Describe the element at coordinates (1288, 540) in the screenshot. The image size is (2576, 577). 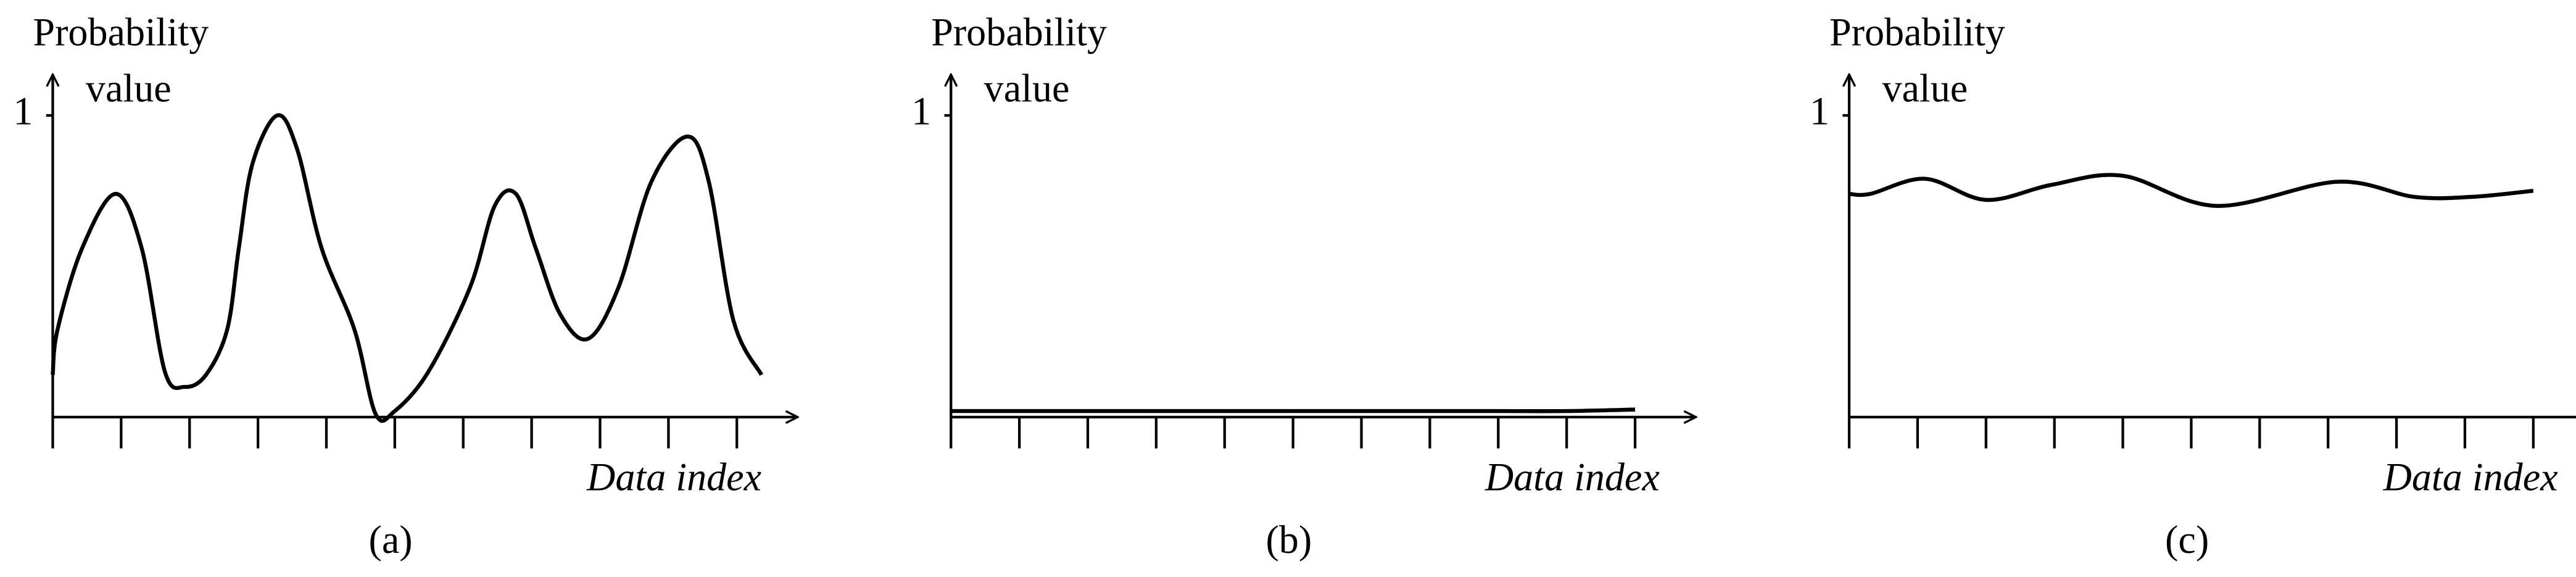
I see `panel-label: (b)` at that location.